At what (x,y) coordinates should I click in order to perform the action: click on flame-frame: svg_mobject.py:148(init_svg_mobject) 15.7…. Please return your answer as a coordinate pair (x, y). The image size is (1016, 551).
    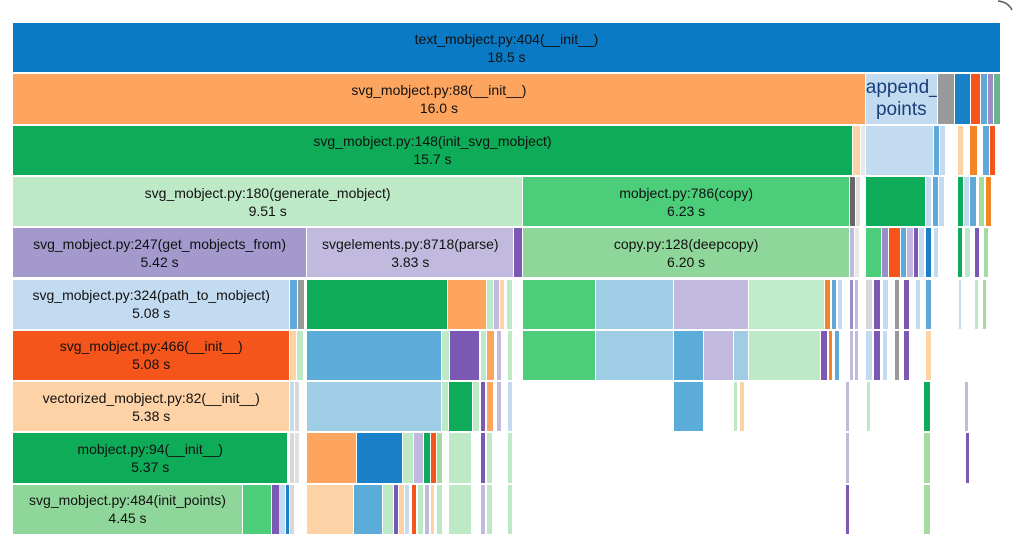
    Looking at the image, I should click on (432, 150).